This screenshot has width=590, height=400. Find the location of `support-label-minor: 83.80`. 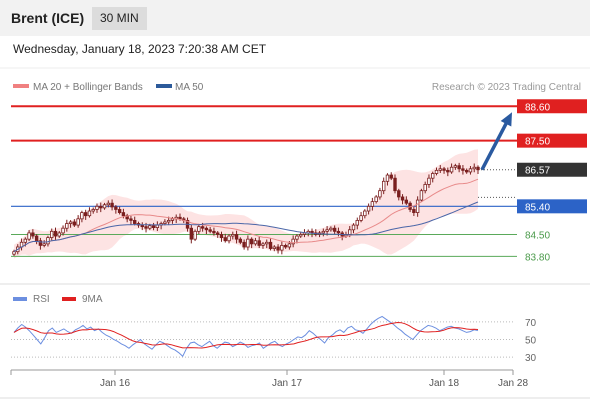

support-label-minor: 83.80 is located at coordinates (537, 257).